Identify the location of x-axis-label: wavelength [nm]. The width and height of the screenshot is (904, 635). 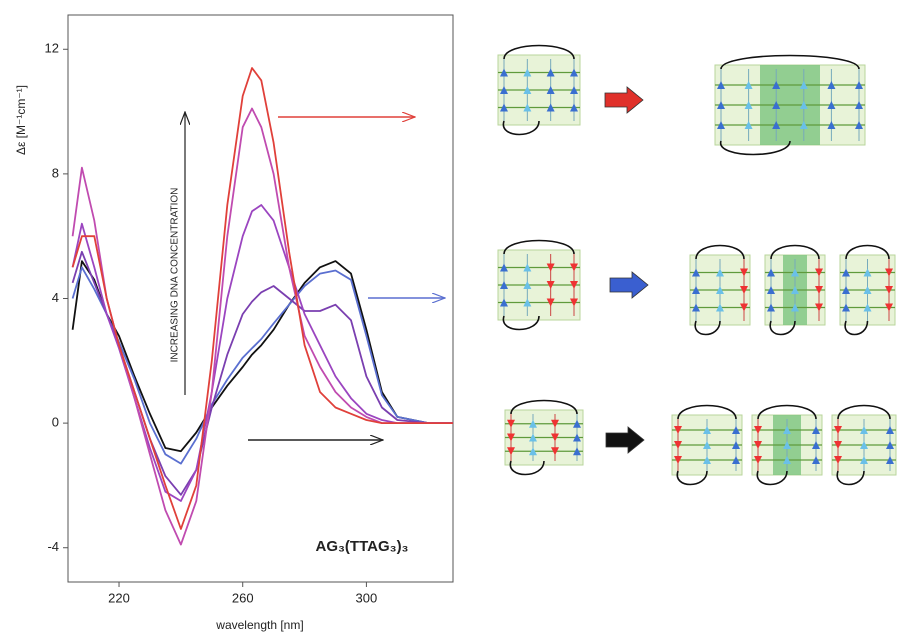
(259, 625).